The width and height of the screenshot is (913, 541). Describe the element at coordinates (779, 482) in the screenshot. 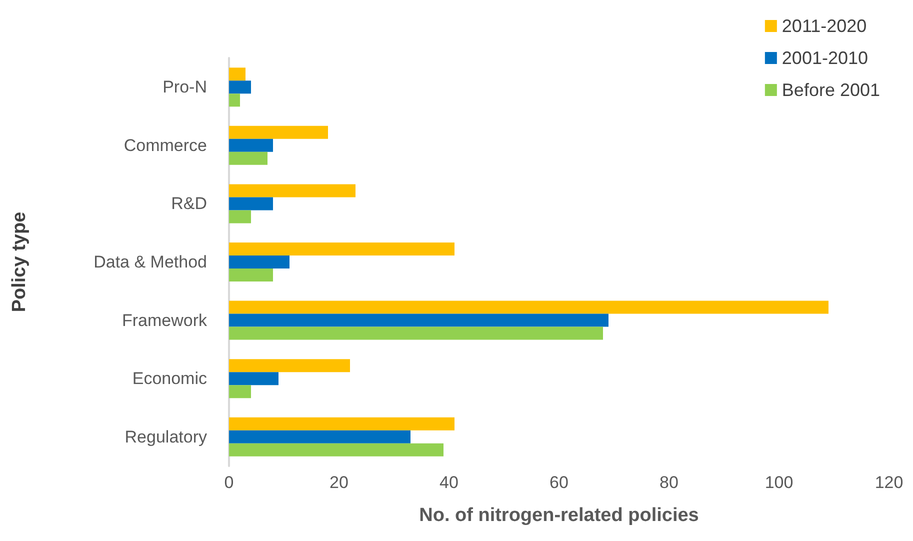

I see `x-tick-label: 100` at that location.